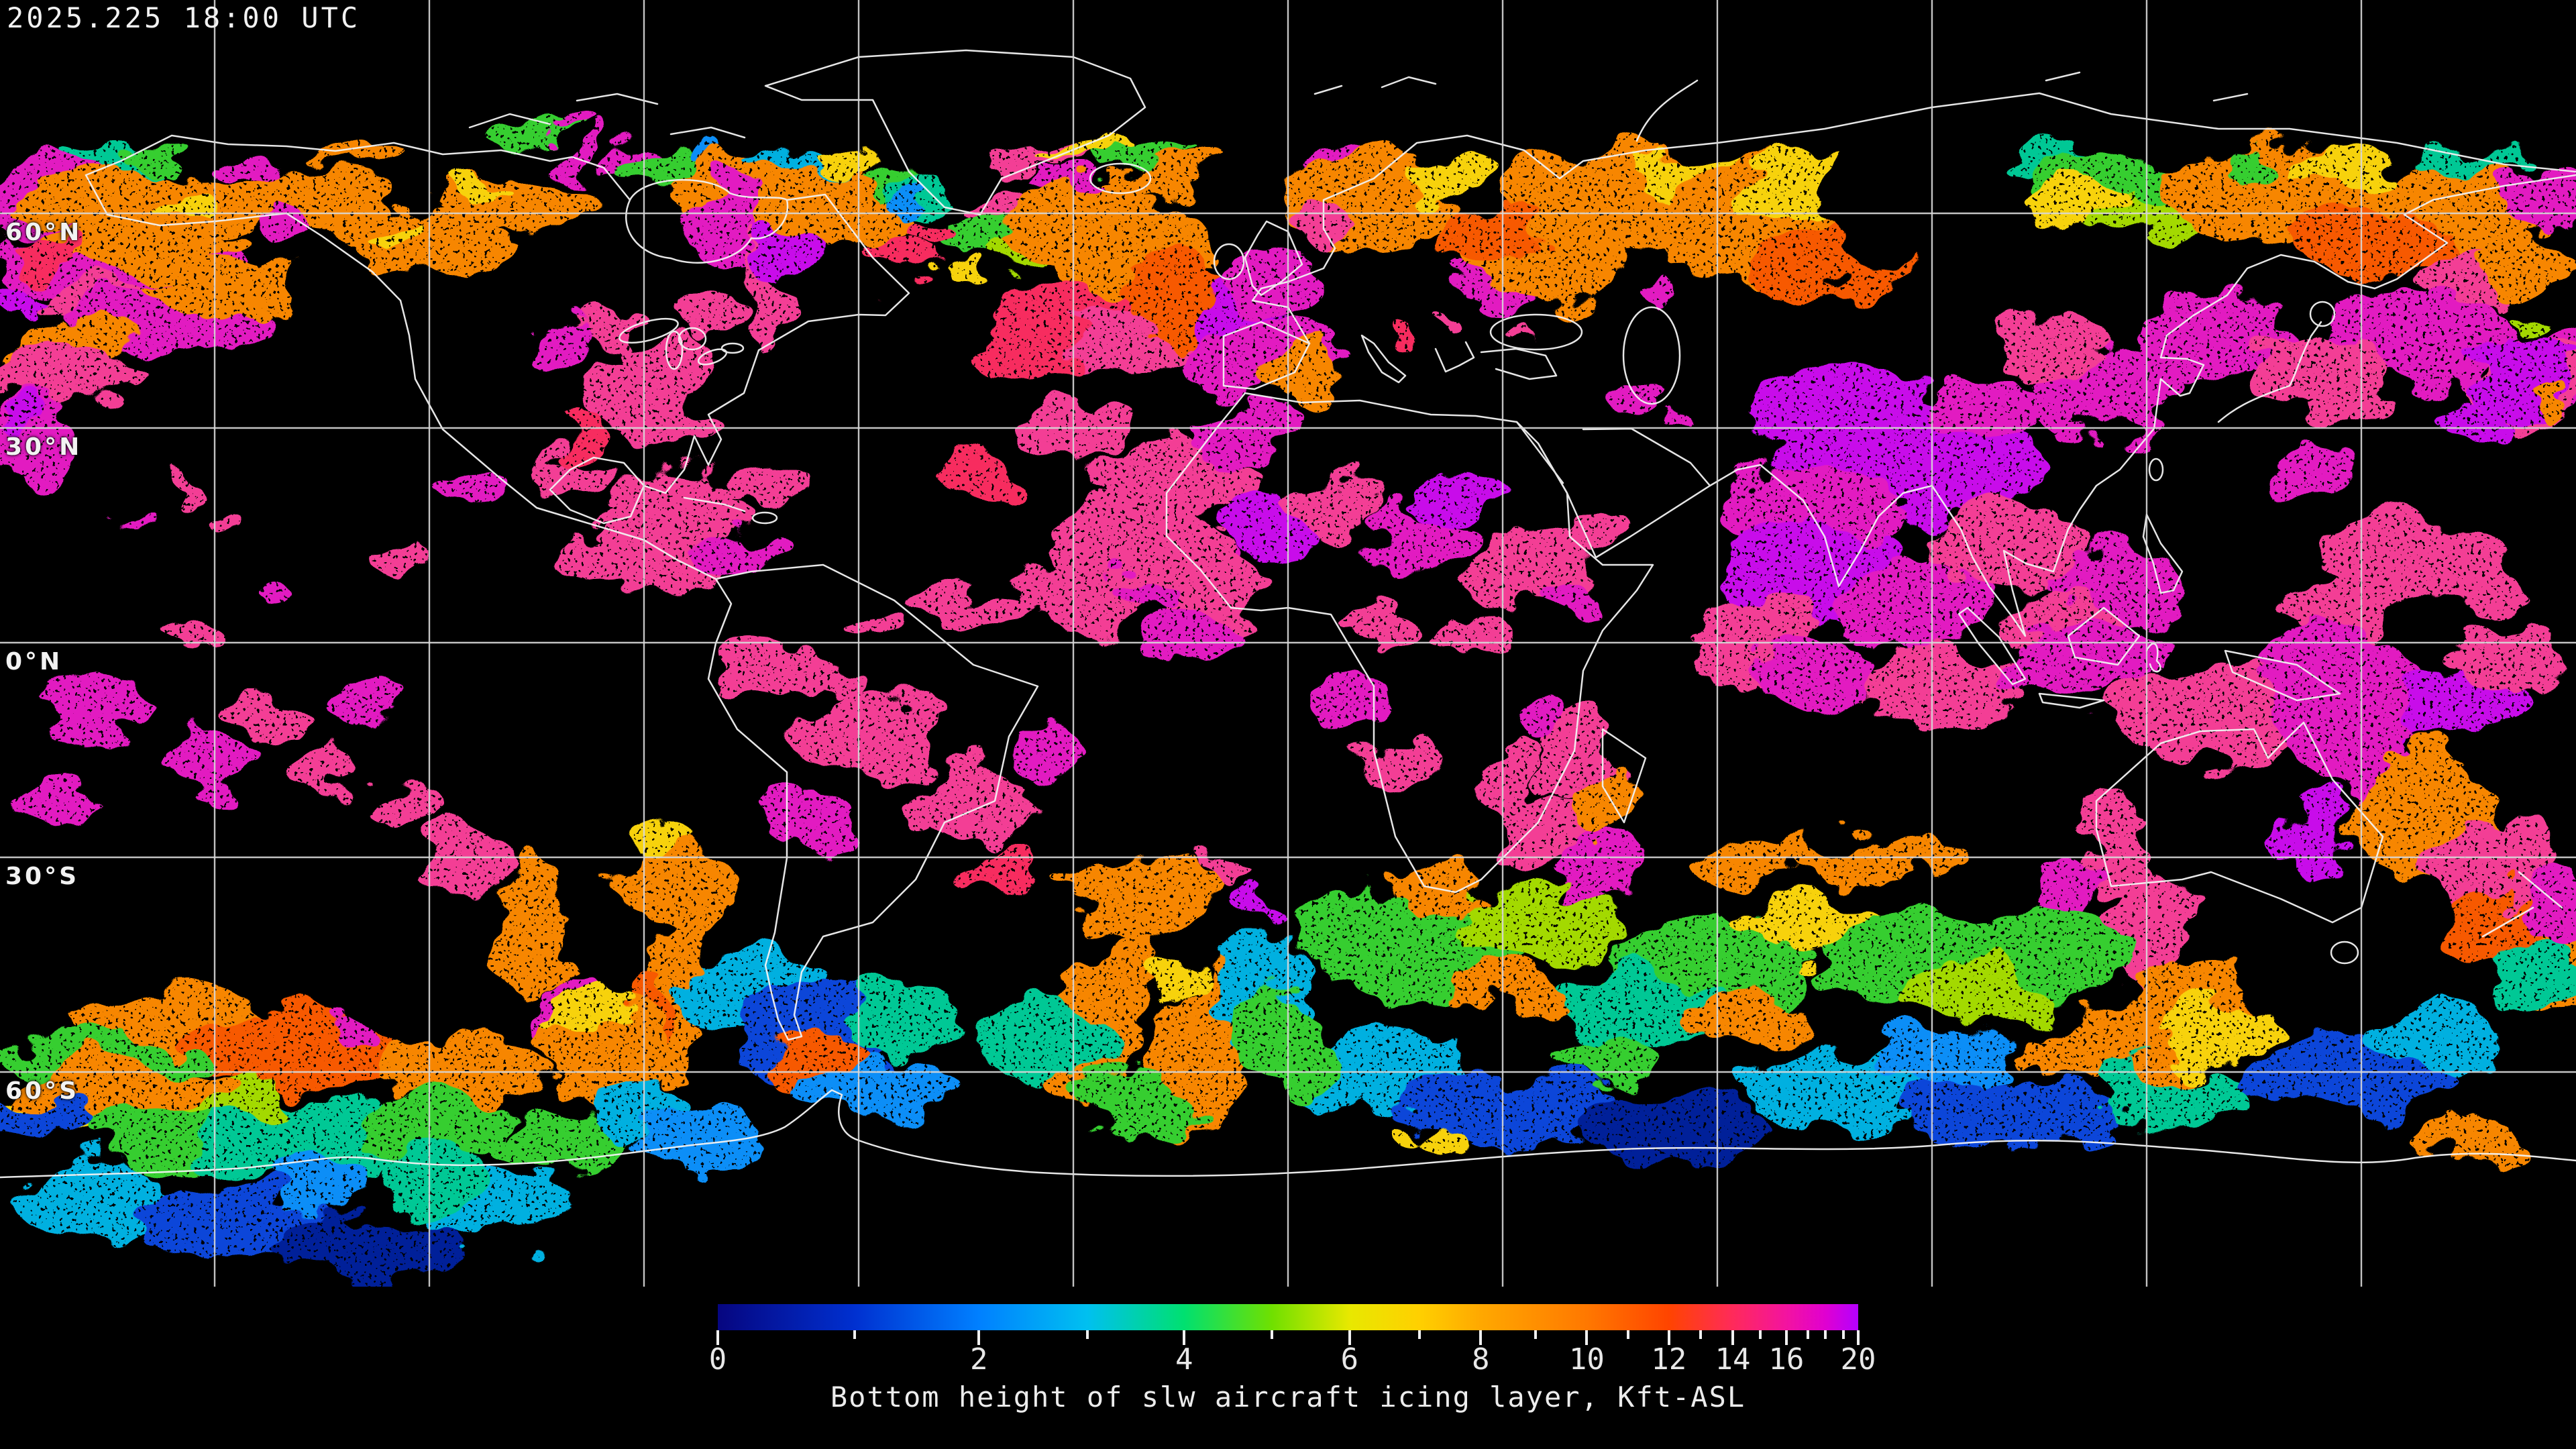 Image resolution: width=2576 pixels, height=1449 pixels. What do you see at coordinates (1586, 1359) in the screenshot?
I see `colorbar-tick-label: 10` at bounding box center [1586, 1359].